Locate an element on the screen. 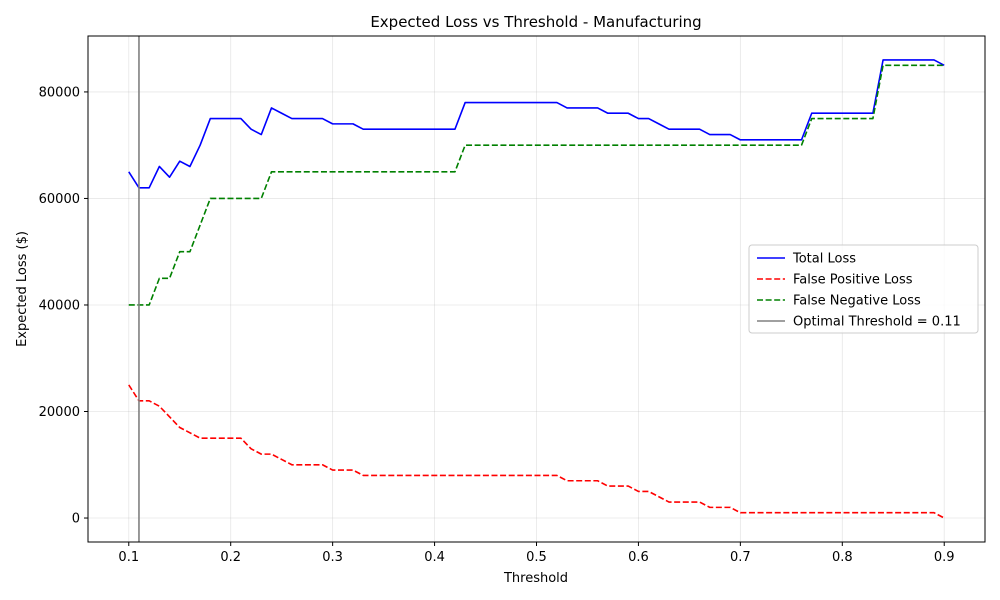 Image resolution: width=1000 pixels, height=600 pixels. x-tick-label: 0.6 is located at coordinates (638, 557).